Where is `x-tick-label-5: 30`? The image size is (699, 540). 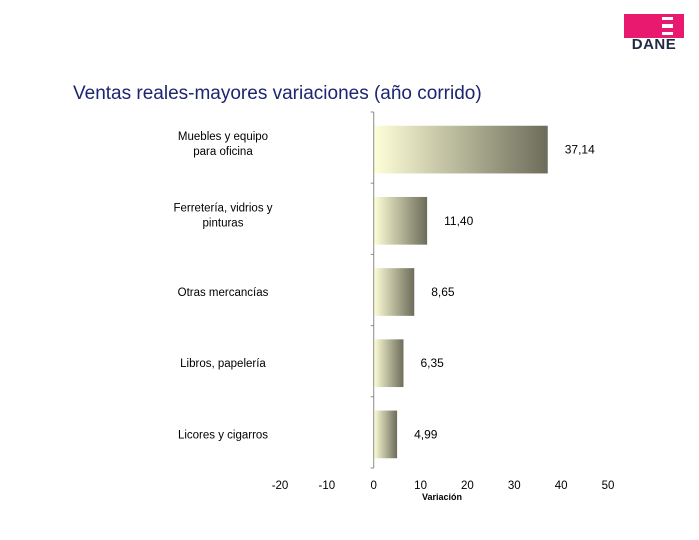 x-tick-label-5: 30 is located at coordinates (514, 486).